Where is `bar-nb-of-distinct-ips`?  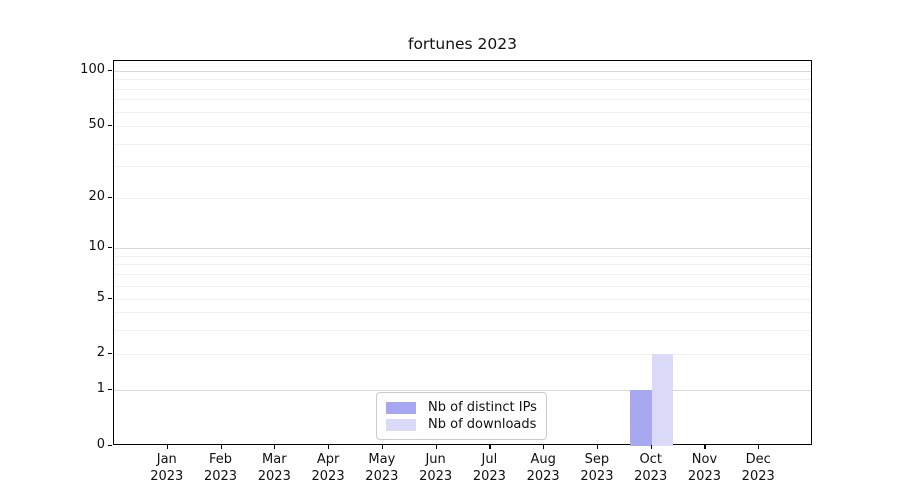 bar-nb-of-distinct-ips is located at coordinates (641, 418).